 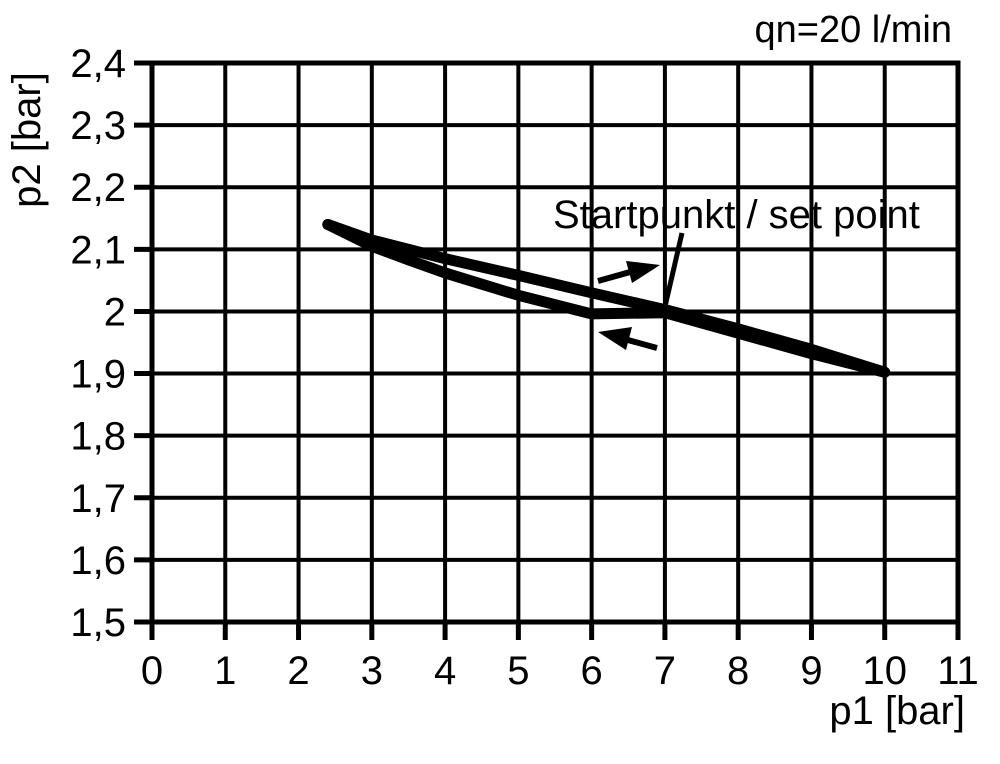 I want to click on curve-branch, so click(x=606, y=298).